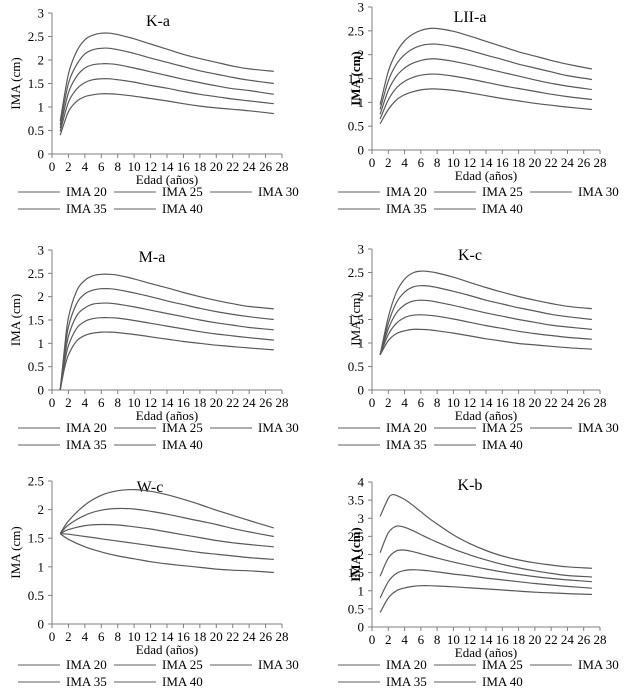  Describe the element at coordinates (152, 257) in the screenshot. I see `chart-title: M-a` at that location.